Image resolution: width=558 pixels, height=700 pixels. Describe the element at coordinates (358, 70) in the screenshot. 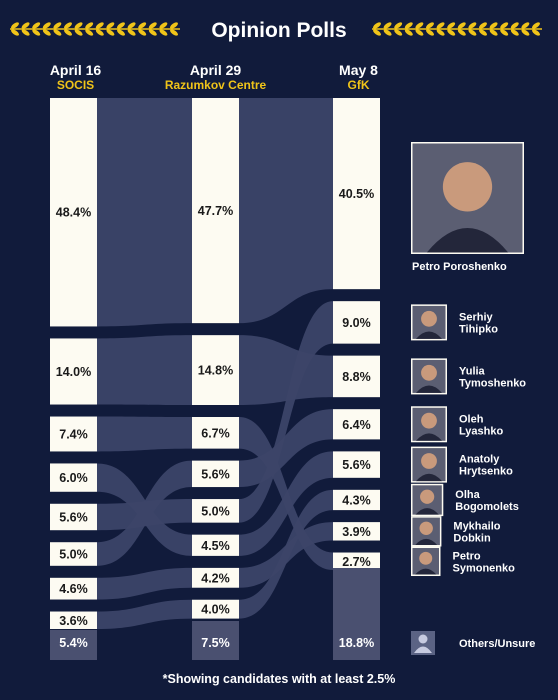

I see `poll-date-label: May 8` at that location.